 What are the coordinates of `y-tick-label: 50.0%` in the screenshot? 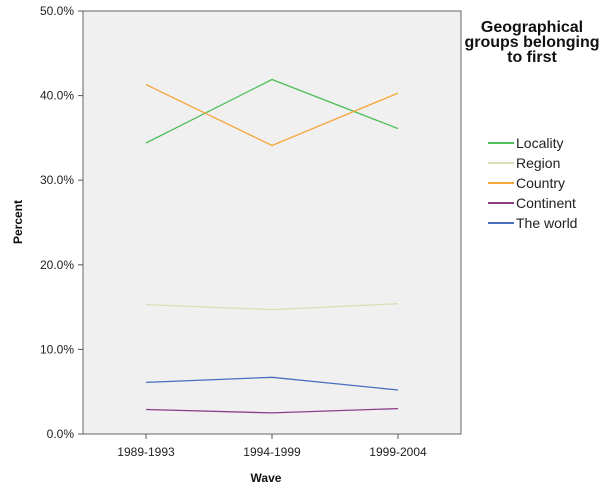 It's located at (57, 11).